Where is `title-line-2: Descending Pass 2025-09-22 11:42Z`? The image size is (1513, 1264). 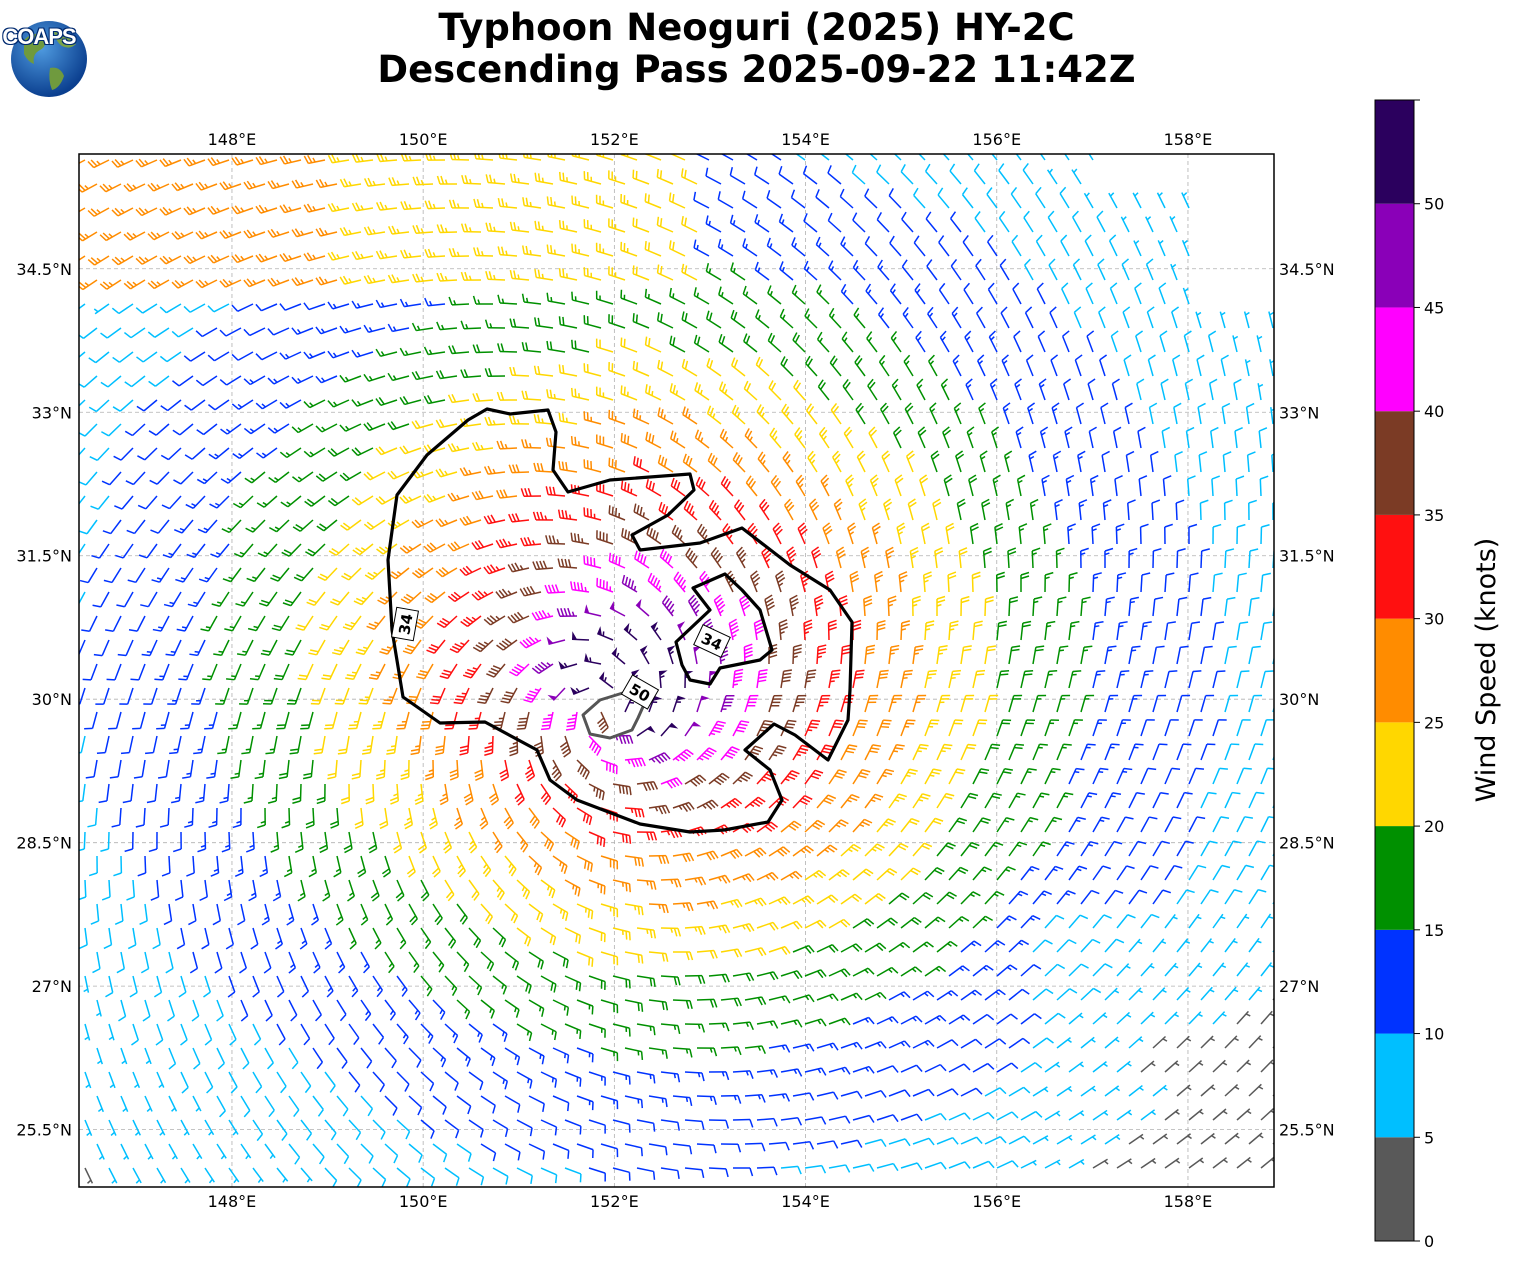
title-line-2: Descending Pass 2025-09-22 11:42Z is located at coordinates (756, 69).